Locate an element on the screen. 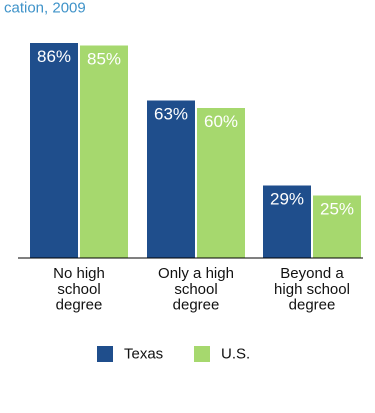 Image resolution: width=375 pixels, height=413 pixels. category-label-2-line-1: Only a high is located at coordinates (196, 273).